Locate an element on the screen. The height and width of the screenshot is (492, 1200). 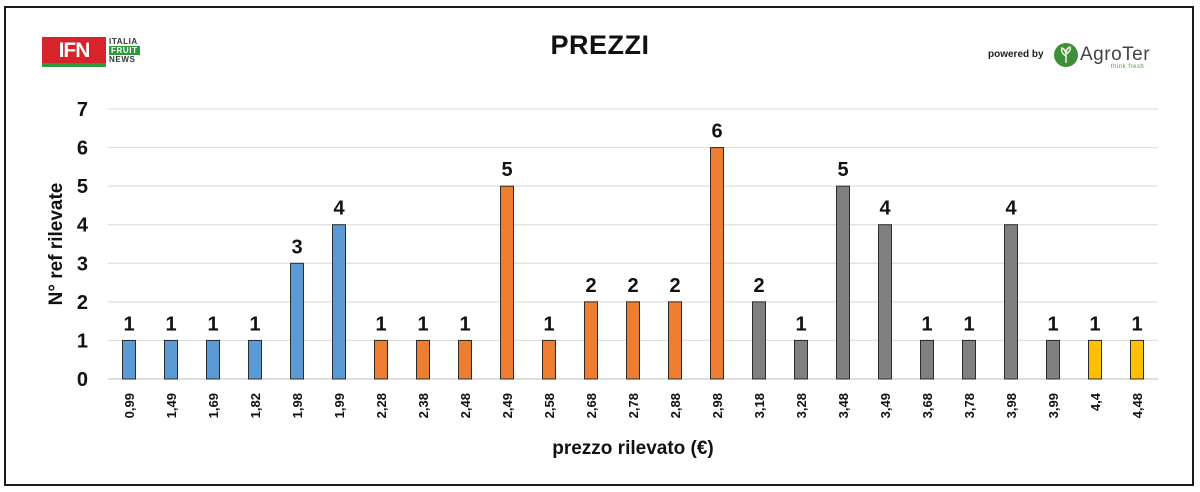
x-tick-label: 3,99 is located at coordinates (1053, 405).